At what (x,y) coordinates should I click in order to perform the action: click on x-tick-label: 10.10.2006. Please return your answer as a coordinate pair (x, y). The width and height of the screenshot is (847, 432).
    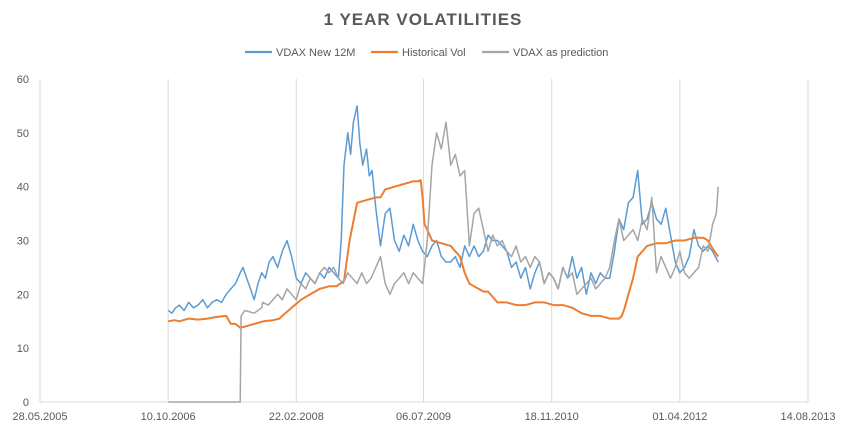
    Looking at the image, I should click on (168, 417).